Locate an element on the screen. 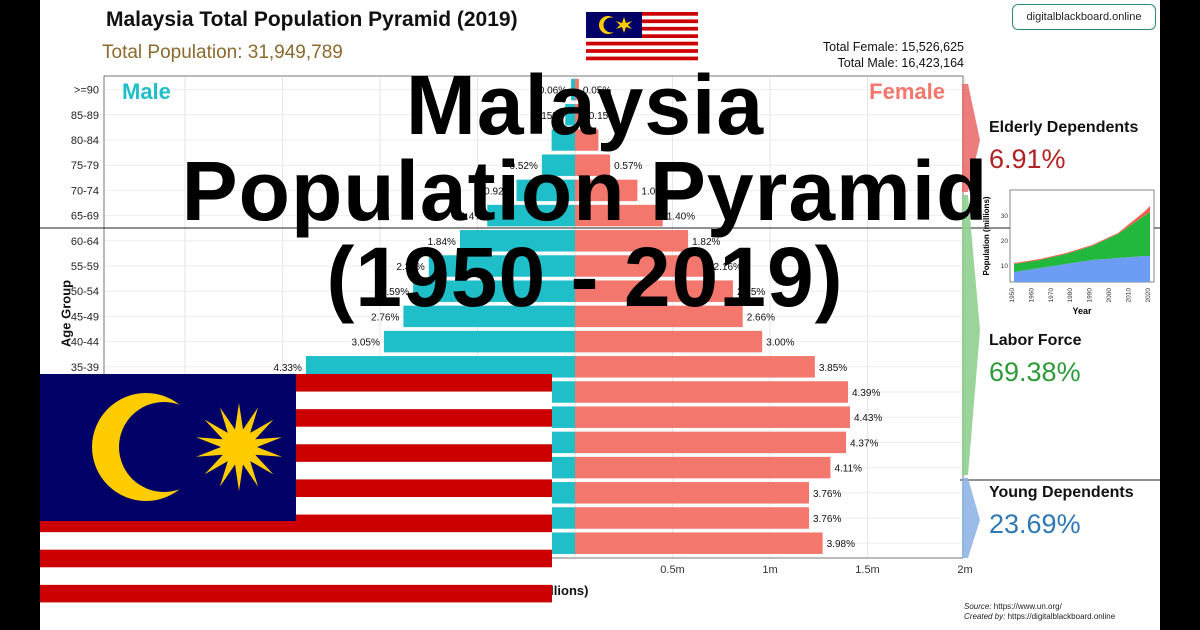 The image size is (1200, 630). created-value: https://digitalblackboard.online is located at coordinates (1060, 616).